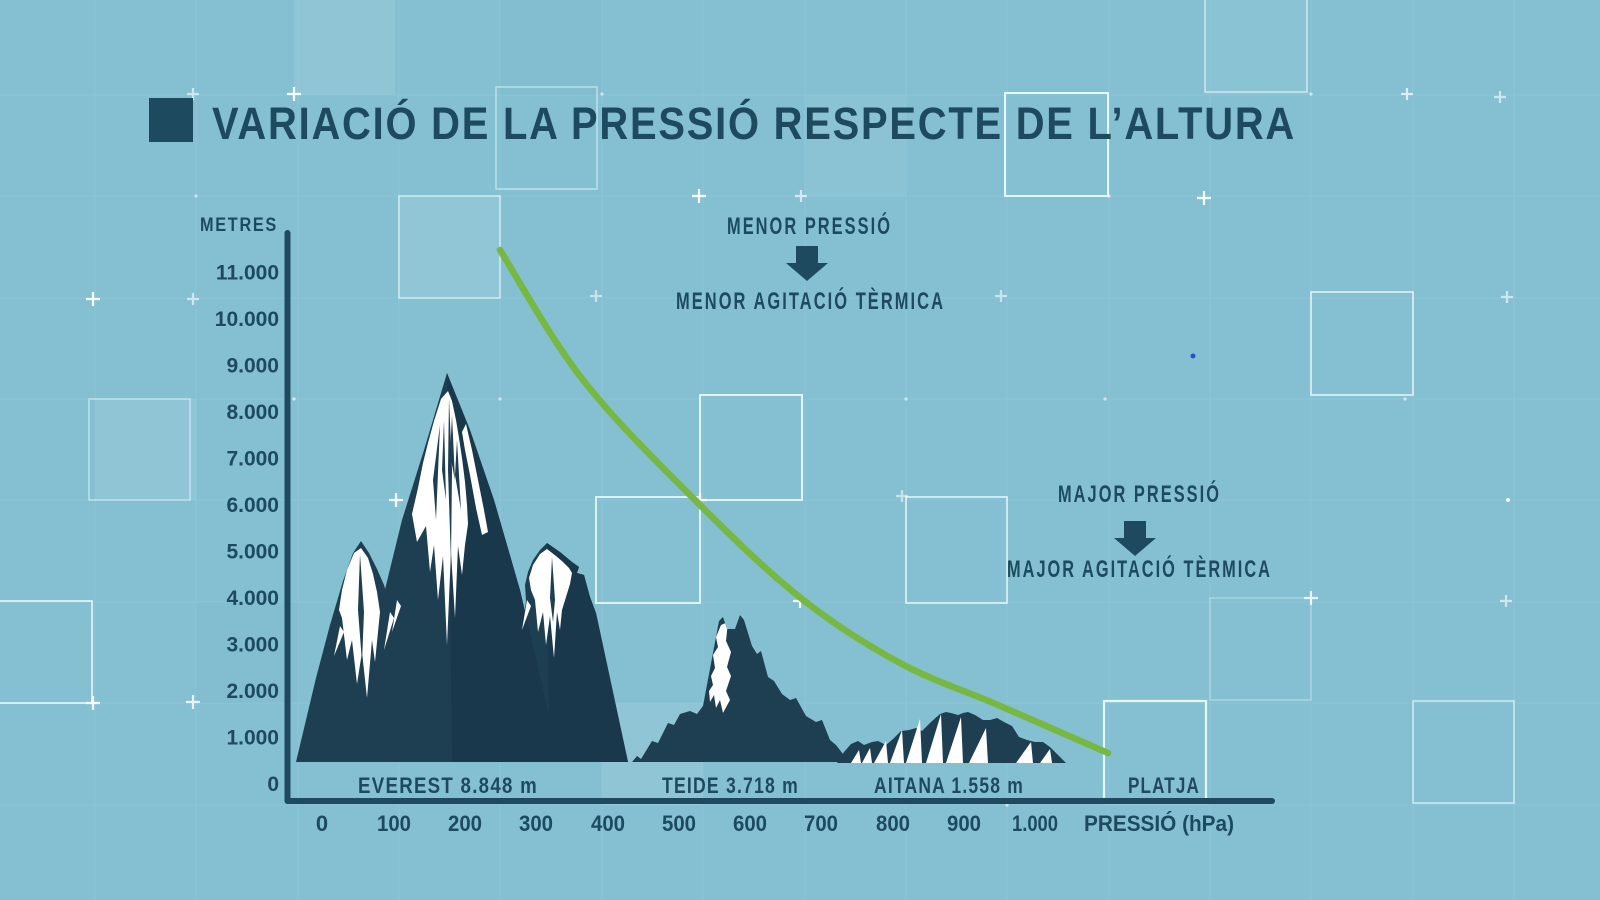 This screenshot has height=900, width=1600. Describe the element at coordinates (608, 823) in the screenshot. I see `svg-text: 400` at that location.